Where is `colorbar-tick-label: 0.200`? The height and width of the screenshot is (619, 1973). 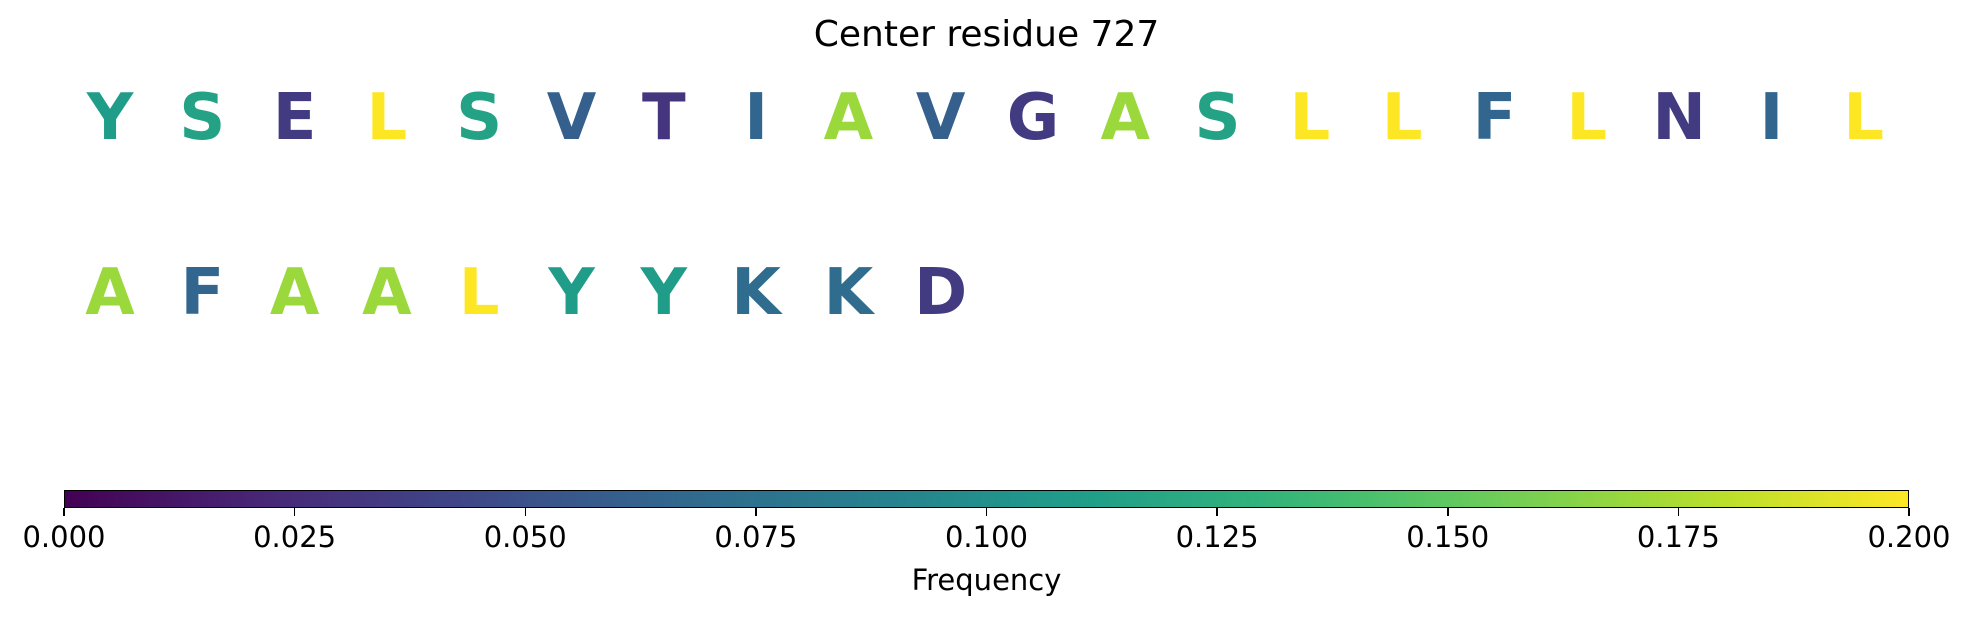 colorbar-tick-label: 0.200 is located at coordinates (1909, 537).